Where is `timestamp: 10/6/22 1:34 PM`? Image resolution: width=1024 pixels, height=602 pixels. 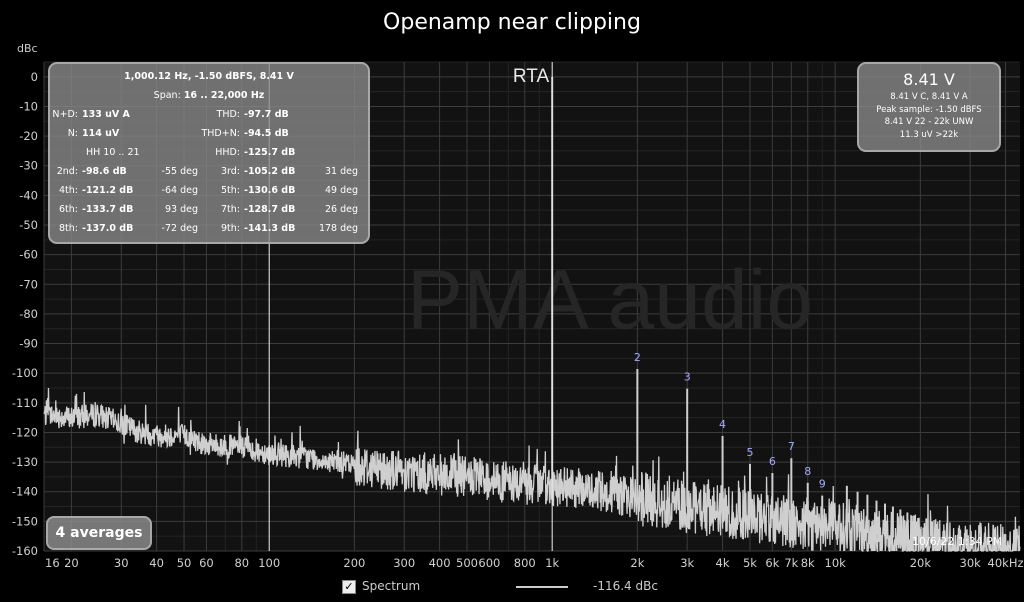 timestamp: 10/6/22 1:34 PM is located at coordinates (957, 541).